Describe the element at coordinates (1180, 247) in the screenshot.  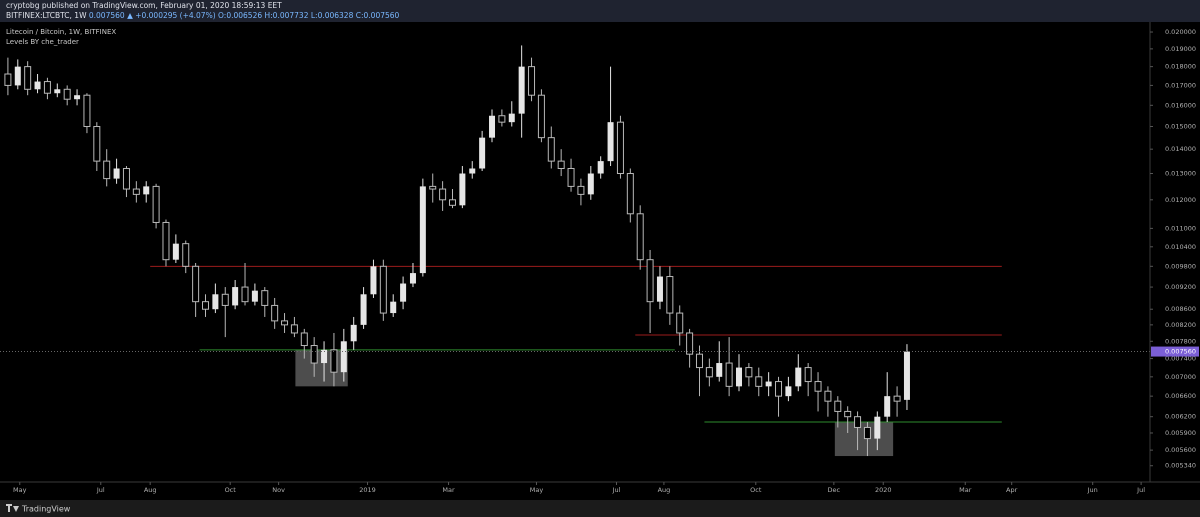
I see `y-tick-label: 0.010400` at that location.